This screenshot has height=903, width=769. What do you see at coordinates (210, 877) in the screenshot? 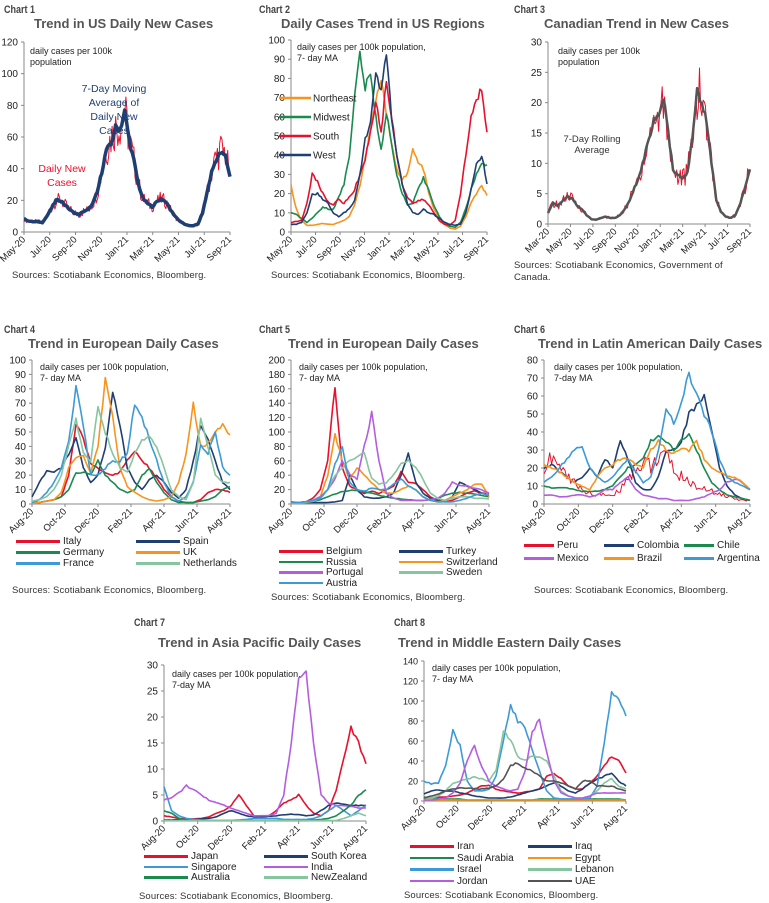
I see `legend-label: Australia` at bounding box center [210, 877].